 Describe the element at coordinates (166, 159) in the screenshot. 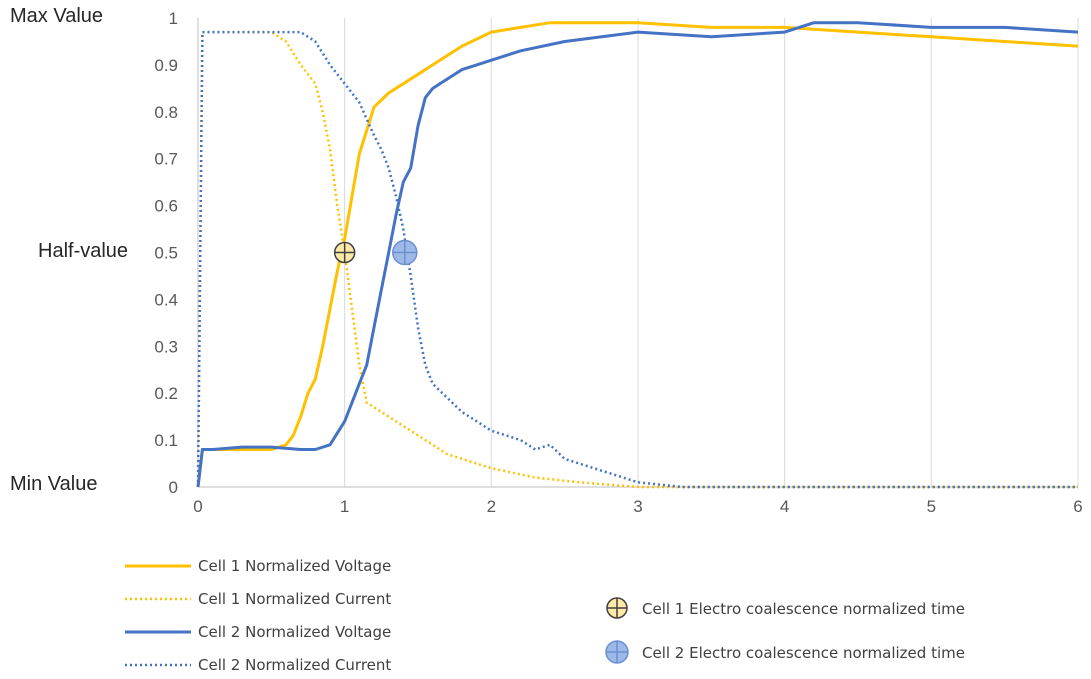

I see `y-tick-label: 0.7` at that location.